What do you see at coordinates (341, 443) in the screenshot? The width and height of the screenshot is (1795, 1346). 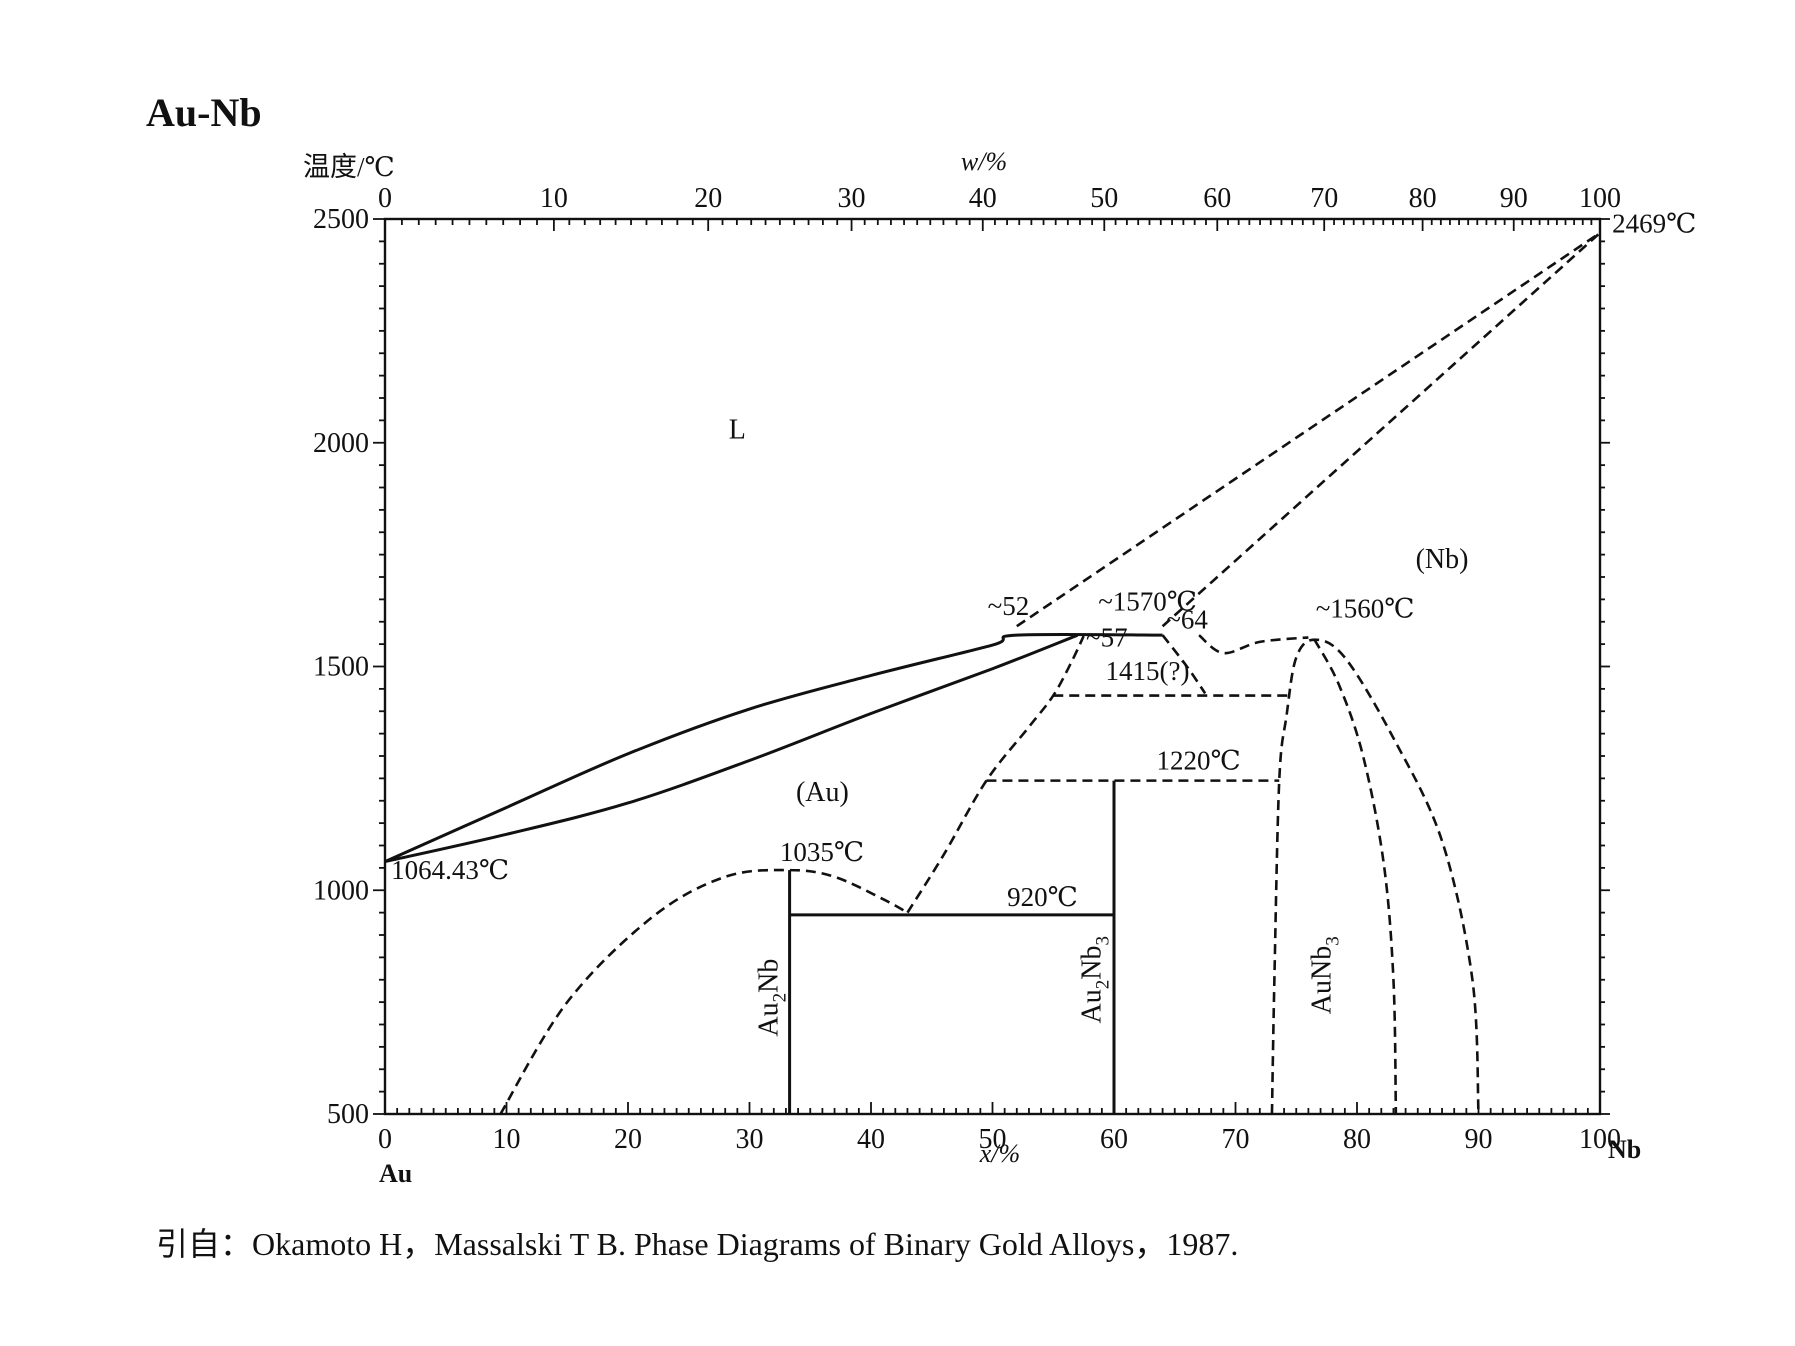 I see `y-tick-label: 2000` at bounding box center [341, 443].